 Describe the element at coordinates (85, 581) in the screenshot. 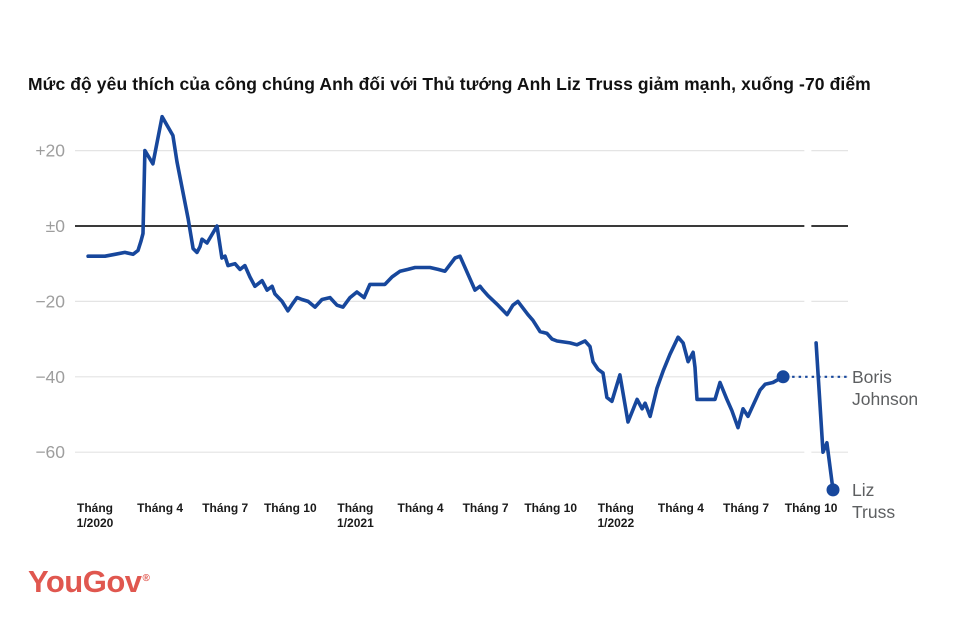

I see `yougov-logo-text: YouGov` at that location.